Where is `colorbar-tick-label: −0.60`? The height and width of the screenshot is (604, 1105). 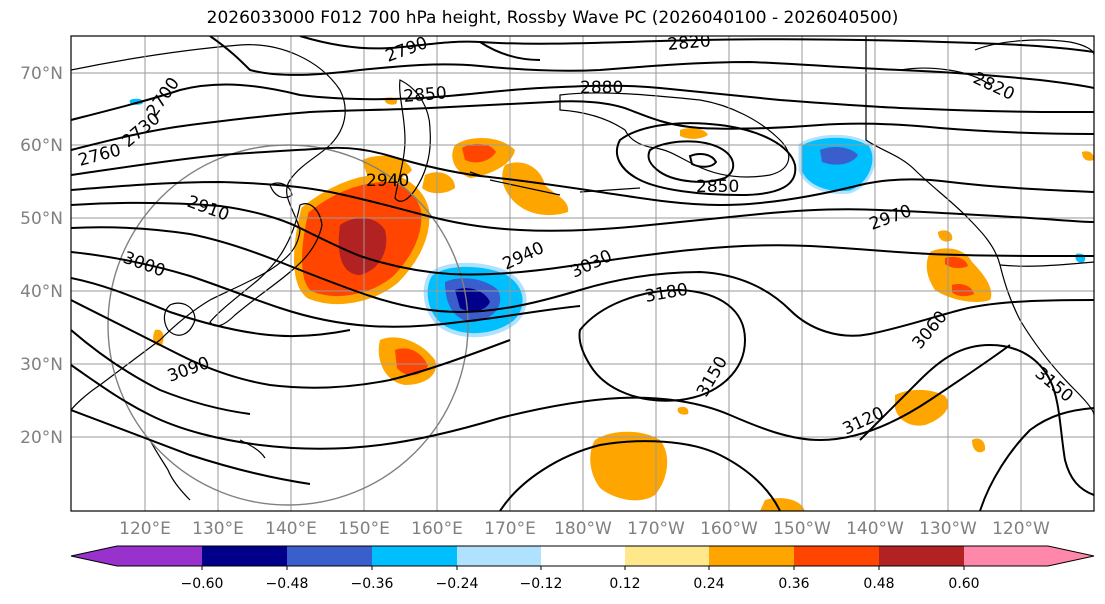 colorbar-tick-label: −0.60 is located at coordinates (202, 584).